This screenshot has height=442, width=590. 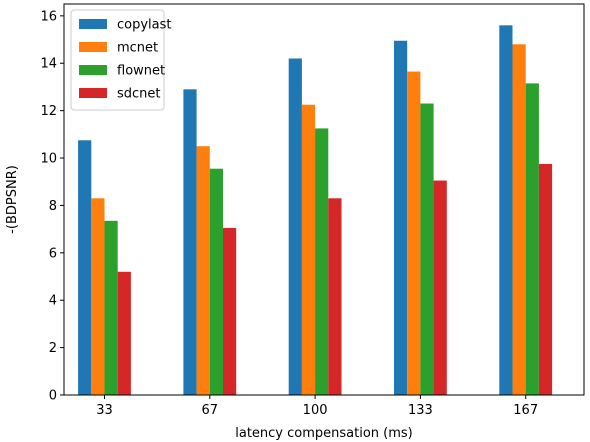 I want to click on y-tick-label: 12, so click(x=48, y=111).